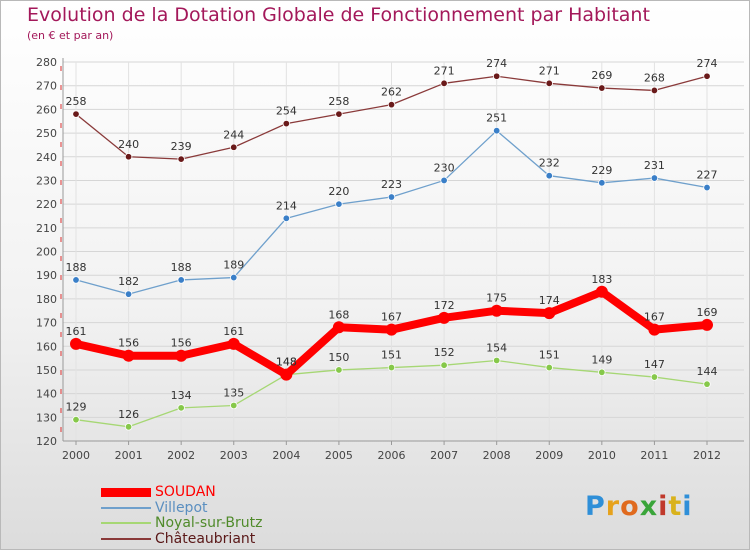 This screenshot has height=550, width=750. Describe the element at coordinates (46, 157) in the screenshot. I see `y-tick-label: 240` at that location.